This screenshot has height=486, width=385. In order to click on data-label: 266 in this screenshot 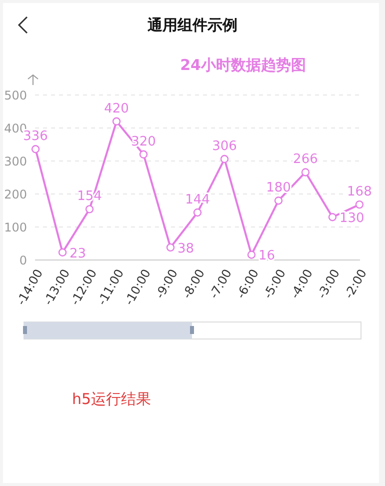, I will do `click(305, 160)`.